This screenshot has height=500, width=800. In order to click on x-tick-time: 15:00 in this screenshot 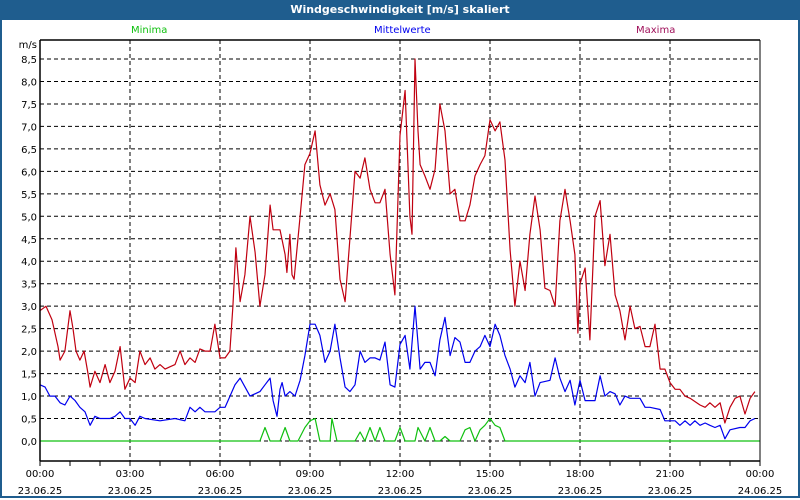, I will do `click(490, 474)`.